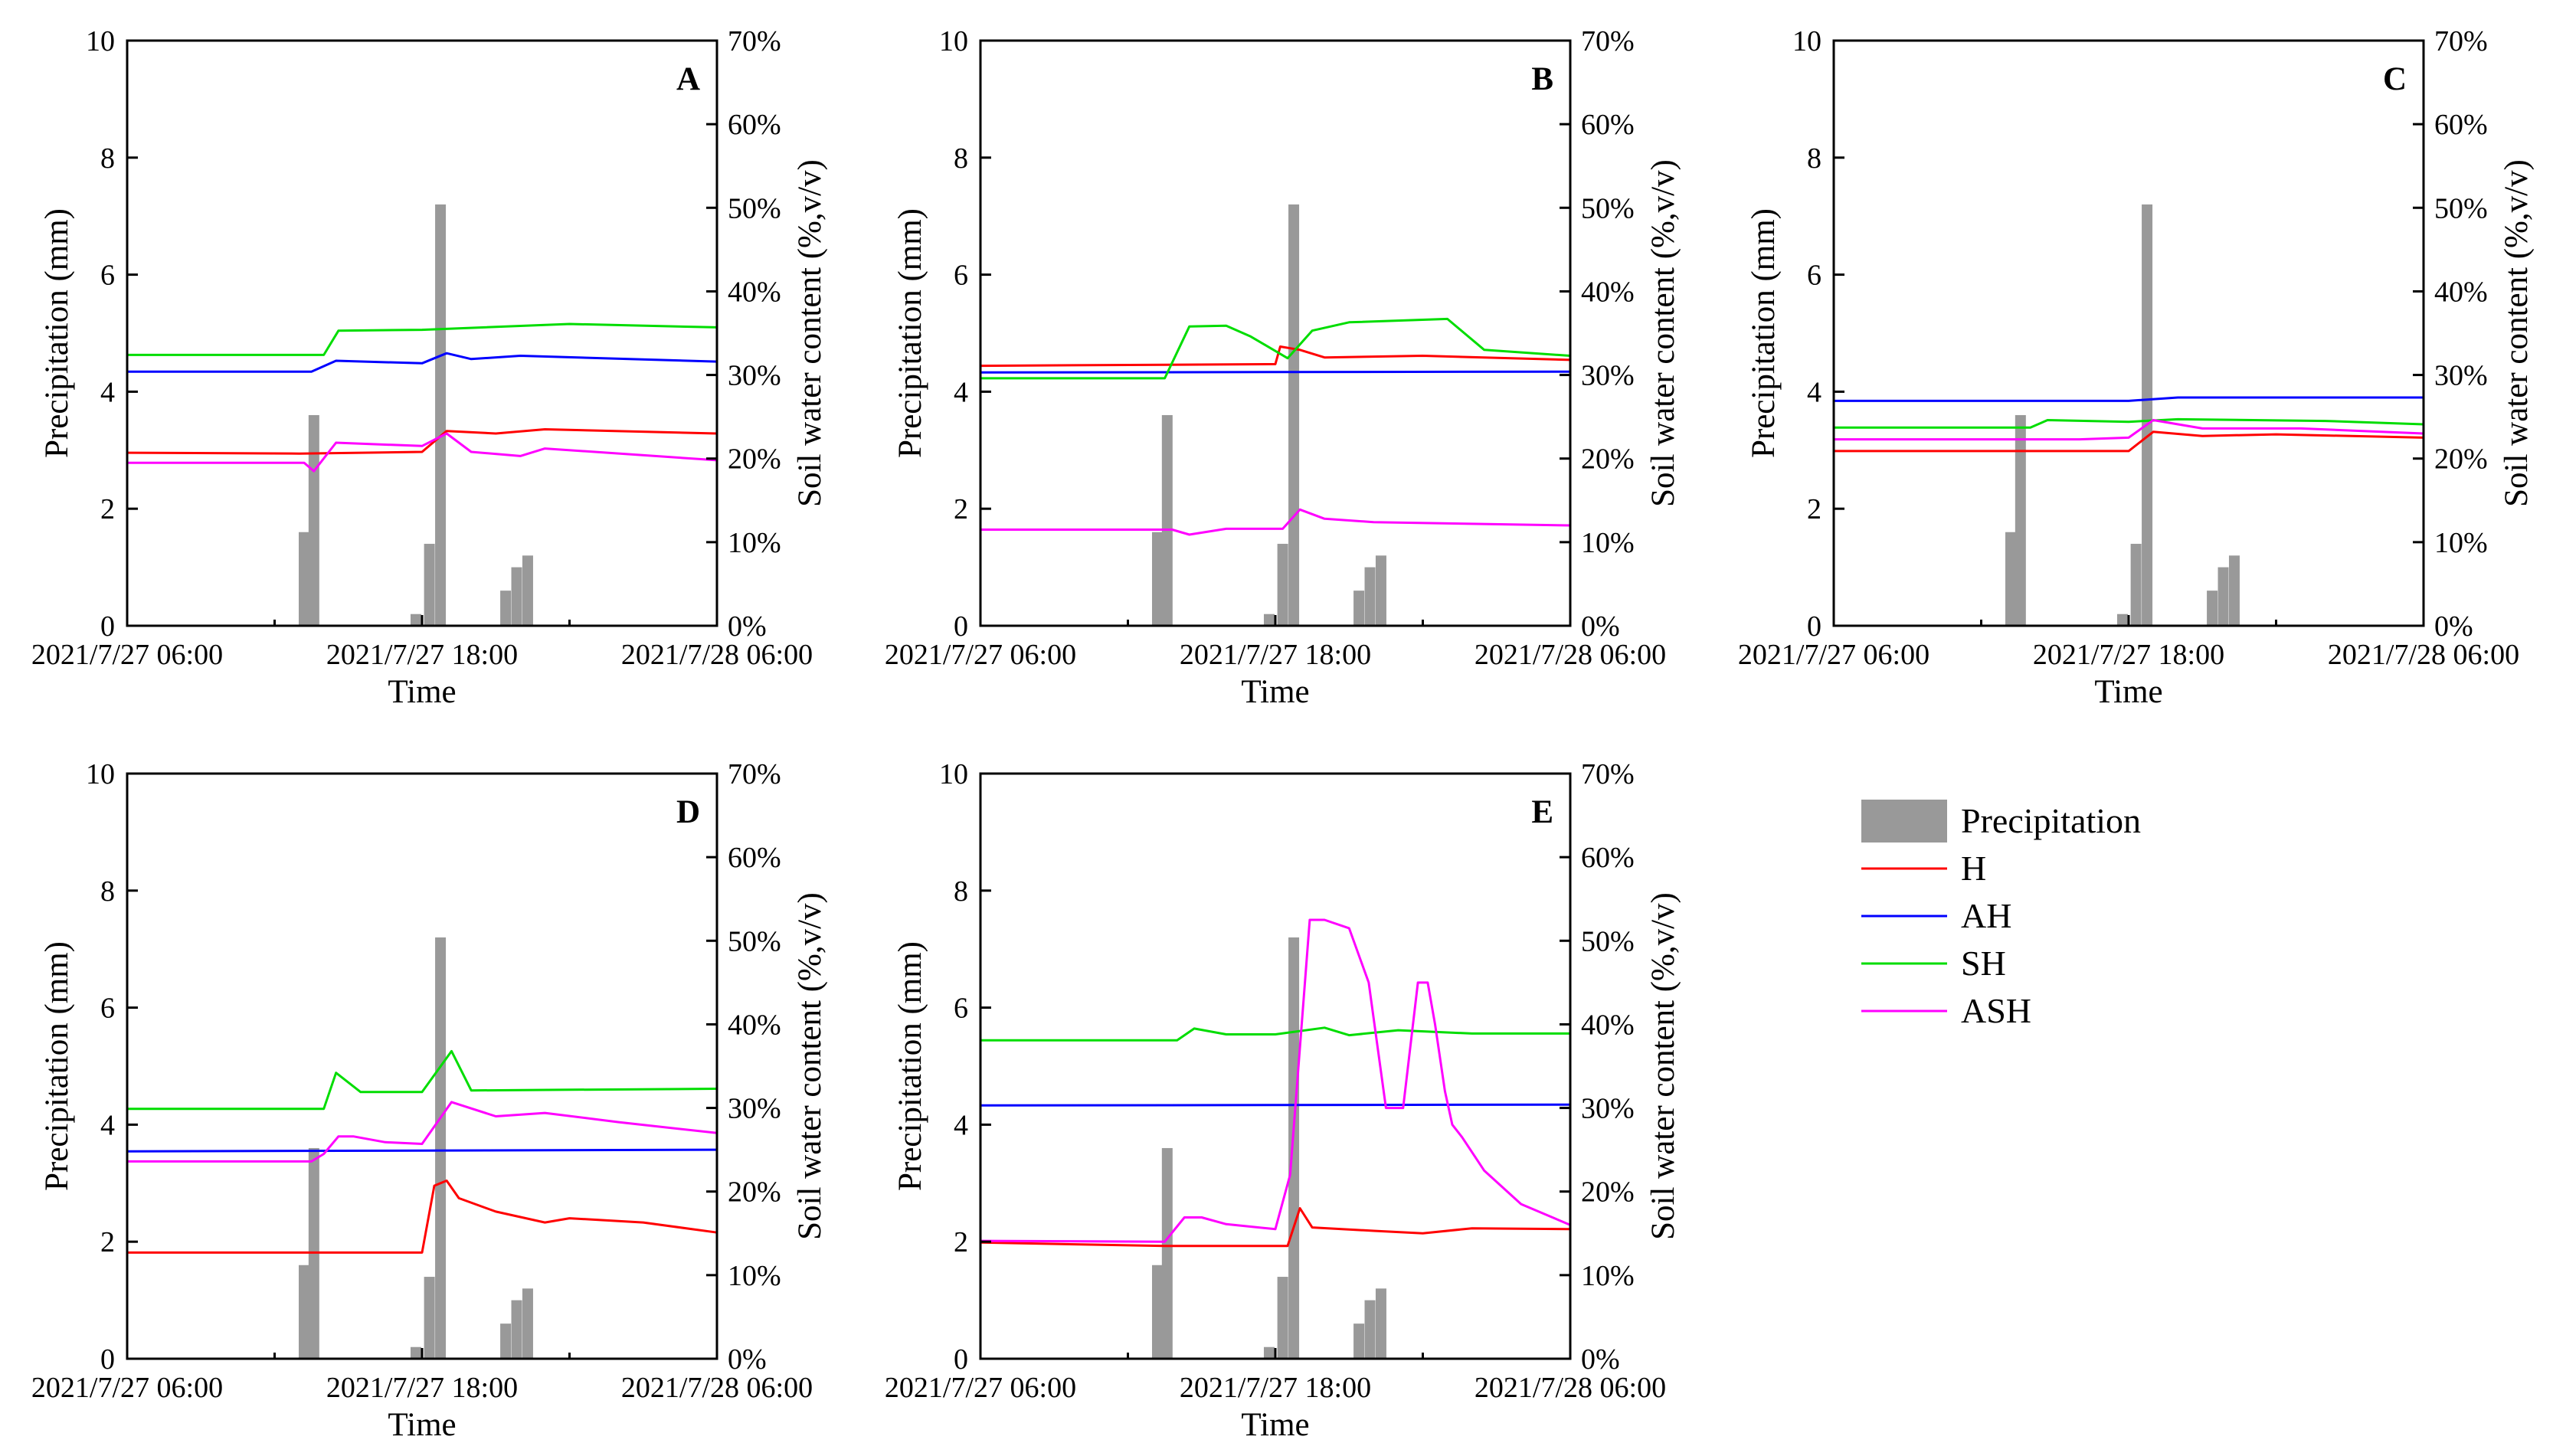 The image size is (2553, 1456). What do you see at coordinates (2395, 79) in the screenshot?
I see `panel-label: C` at bounding box center [2395, 79].